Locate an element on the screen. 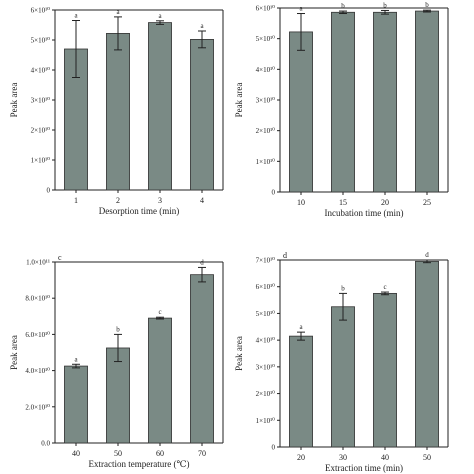  x-tick-label: 2 is located at coordinates (118, 200).